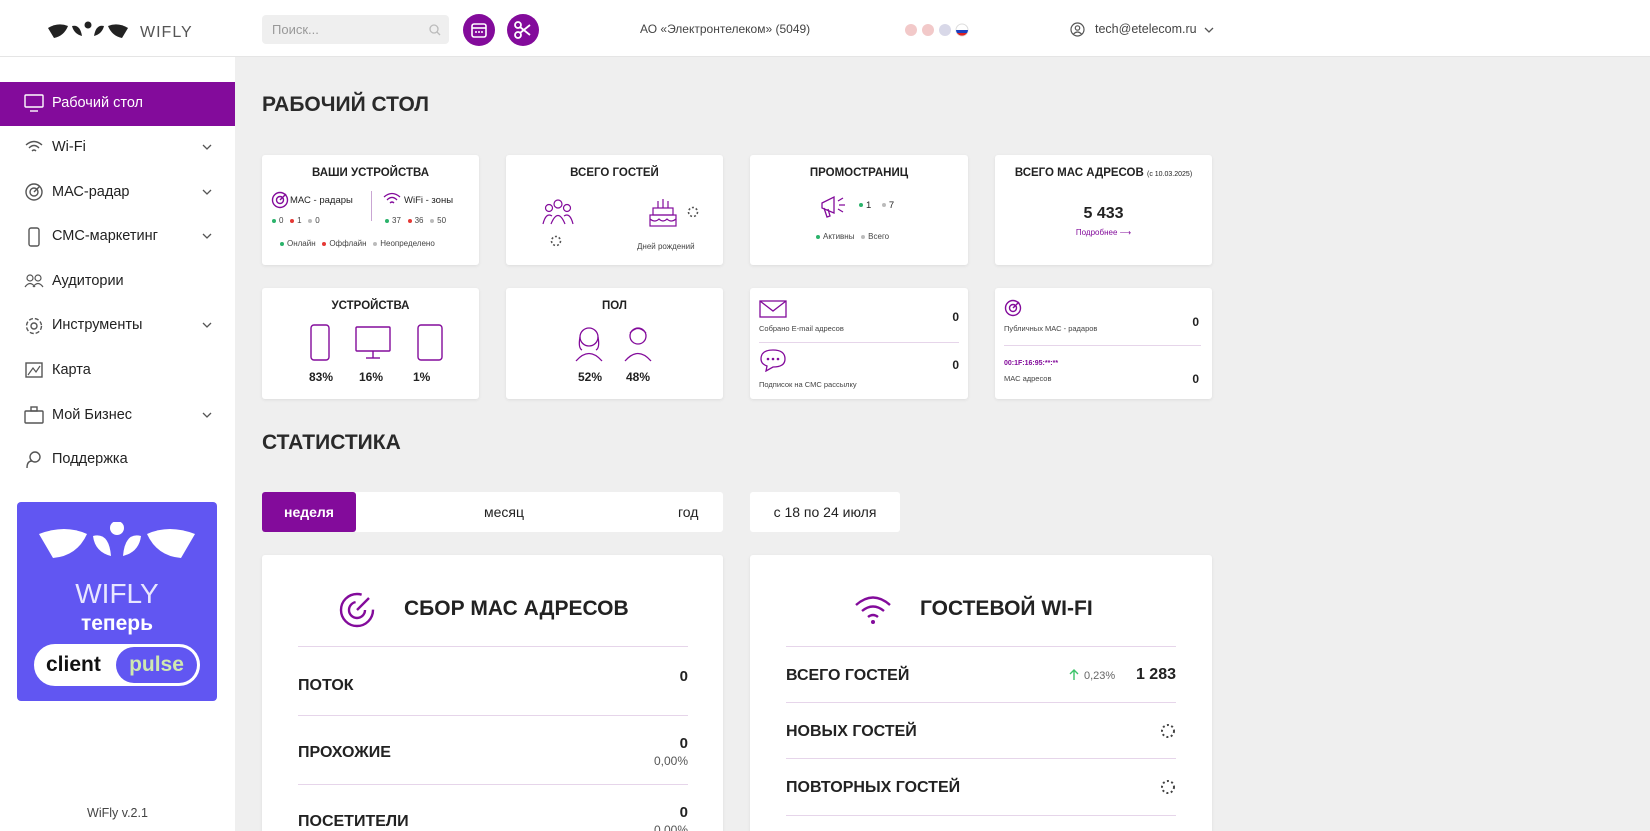 This screenshot has height=831, width=1650. I want to click on nav-item: Рабочий стол, so click(117, 104).